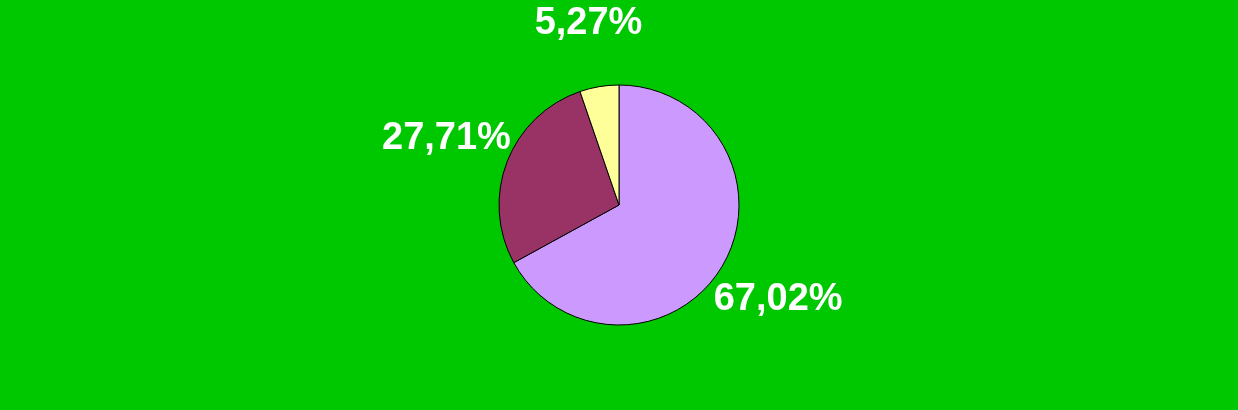 The width and height of the screenshot is (1238, 410). Describe the element at coordinates (588, 21) in the screenshot. I see `data-label: 5,27%` at that location.